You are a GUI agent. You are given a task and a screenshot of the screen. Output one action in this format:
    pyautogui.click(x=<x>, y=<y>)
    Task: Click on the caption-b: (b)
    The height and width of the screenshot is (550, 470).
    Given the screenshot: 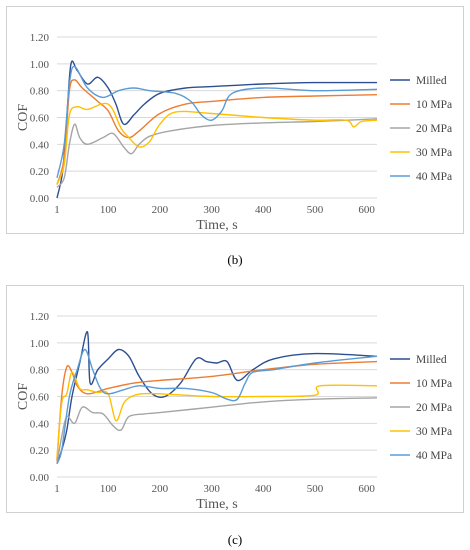 What is the action you would take?
    pyautogui.click(x=235, y=259)
    